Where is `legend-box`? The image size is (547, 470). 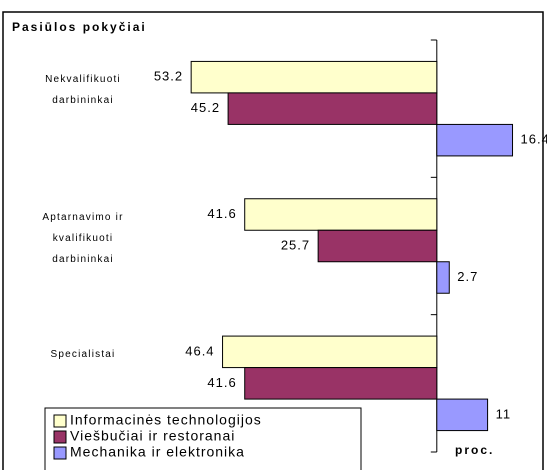
legend-box is located at coordinates (203, 438).